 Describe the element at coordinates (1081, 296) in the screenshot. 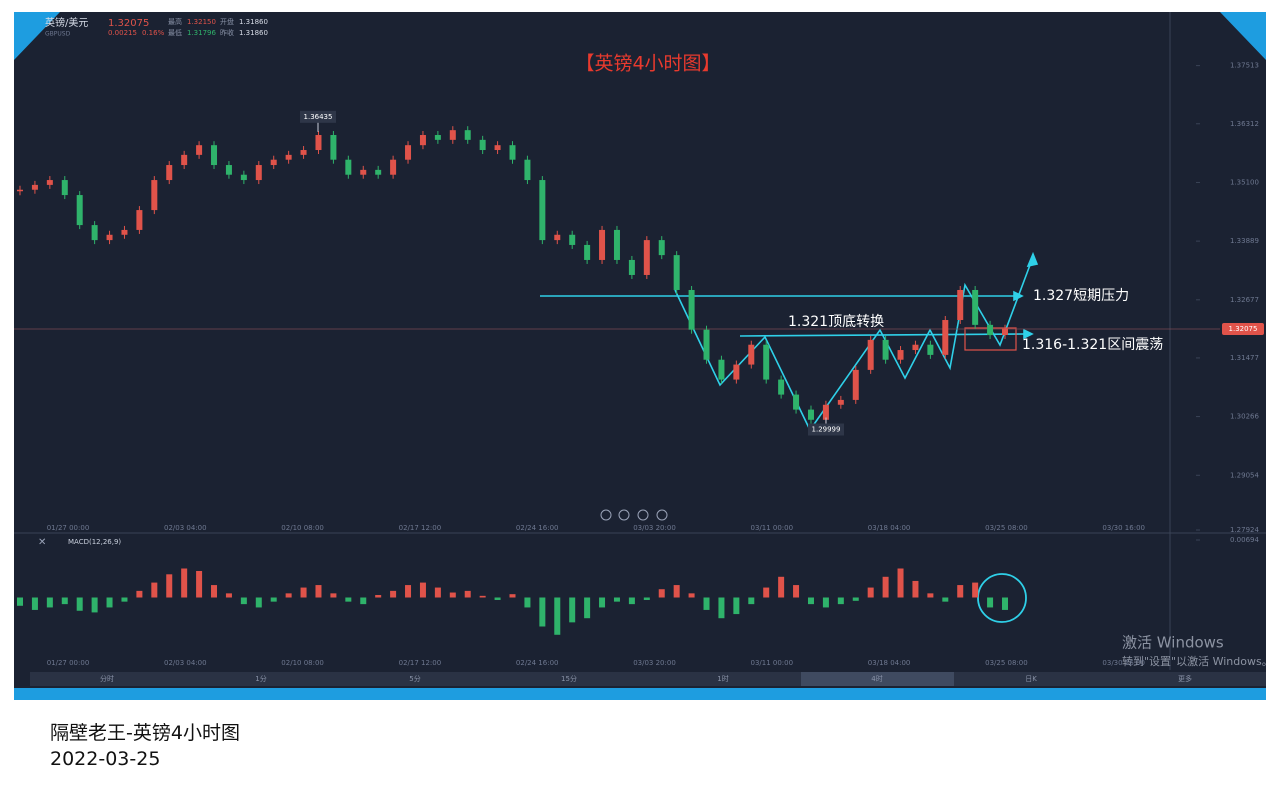

I see `annotation: 1.327短期压力` at that location.